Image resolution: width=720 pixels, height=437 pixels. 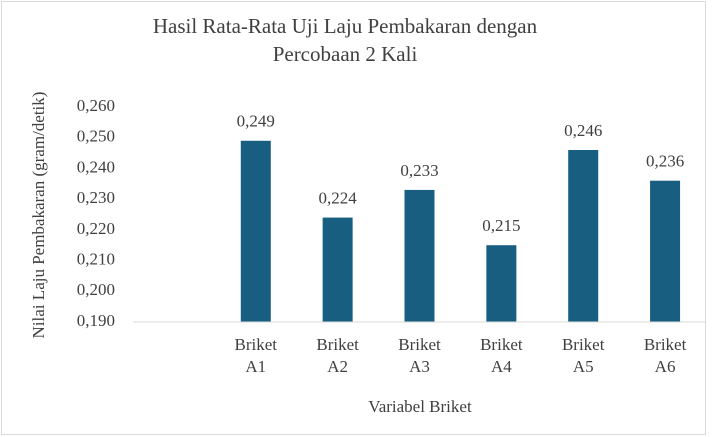 I want to click on data-label: 0,215, so click(x=501, y=225).